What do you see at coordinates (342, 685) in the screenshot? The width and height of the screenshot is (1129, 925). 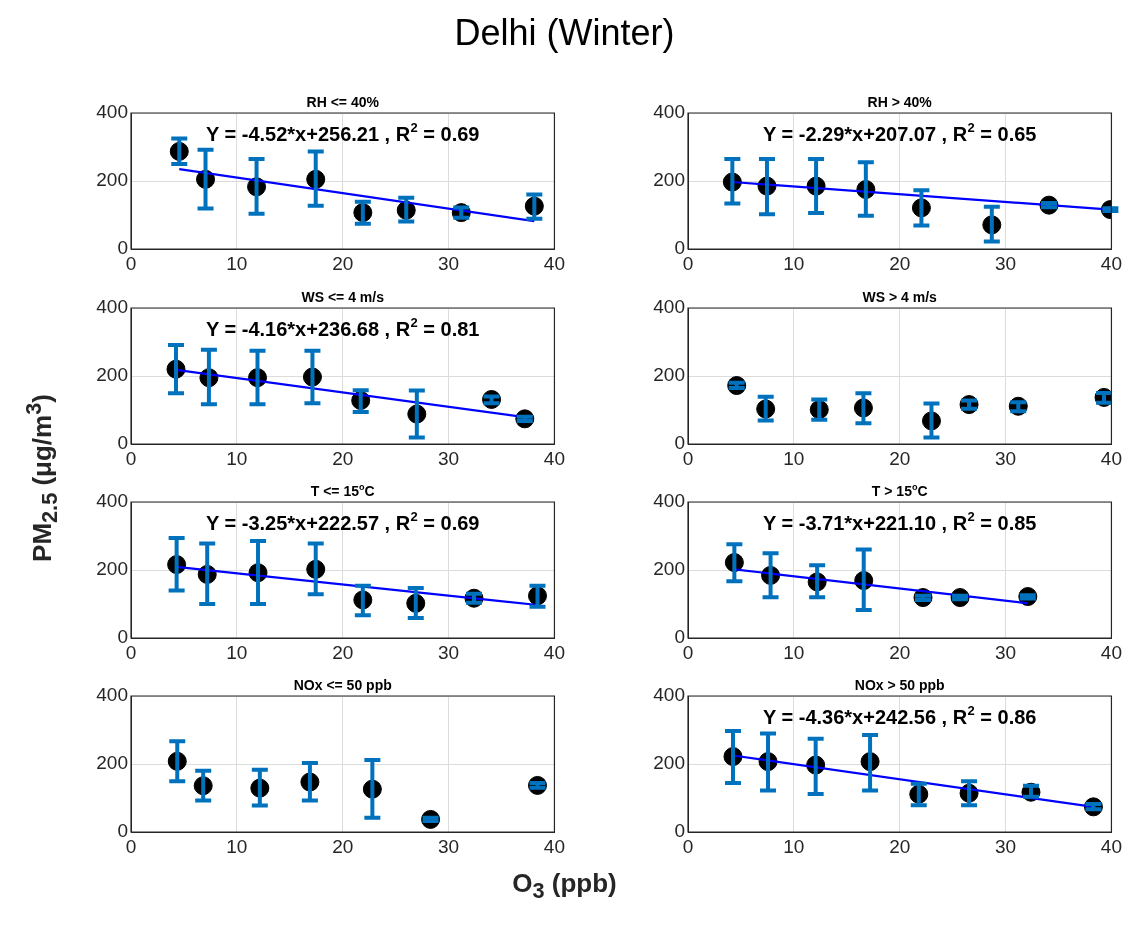 I see `chart-subtitle: NOx <= 50 ppb` at bounding box center [342, 685].